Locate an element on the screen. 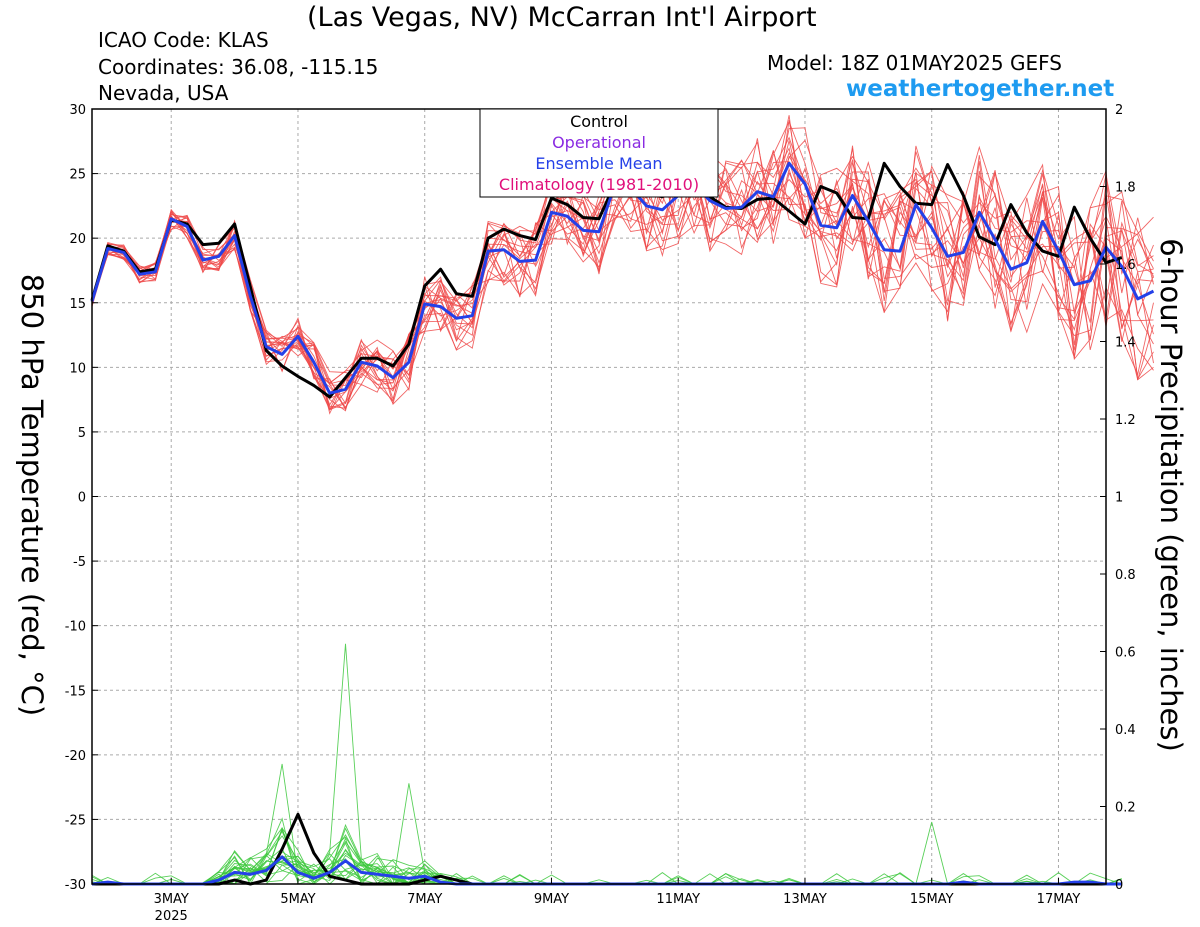 Image resolution: width=1200 pixels, height=927 pixels. y-tick-label: -10 is located at coordinates (75, 627).